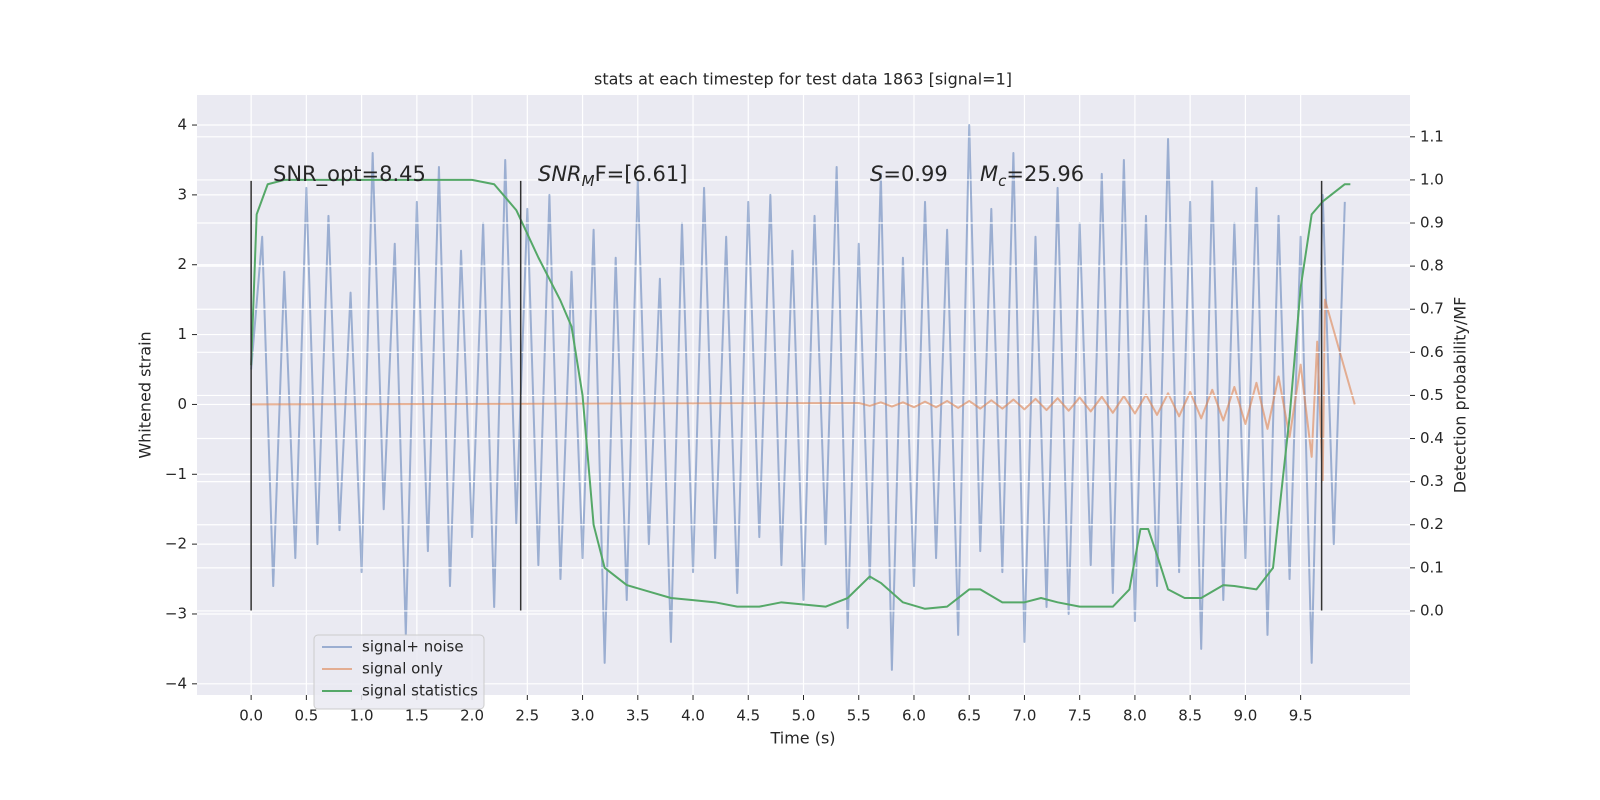 The image size is (1600, 800). What do you see at coordinates (1135, 716) in the screenshot?
I see `x-tick-label: 8.0` at bounding box center [1135, 716].